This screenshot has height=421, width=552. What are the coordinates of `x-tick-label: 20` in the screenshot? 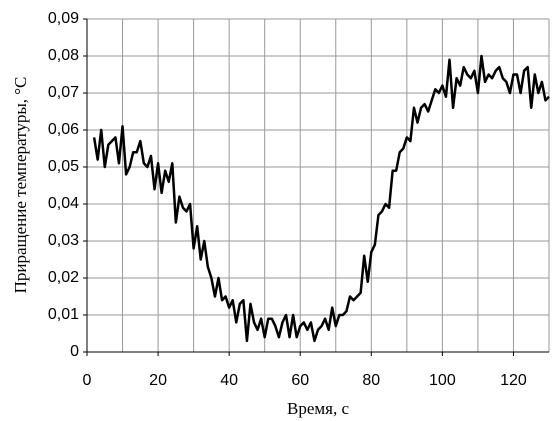 It's located at (158, 380).